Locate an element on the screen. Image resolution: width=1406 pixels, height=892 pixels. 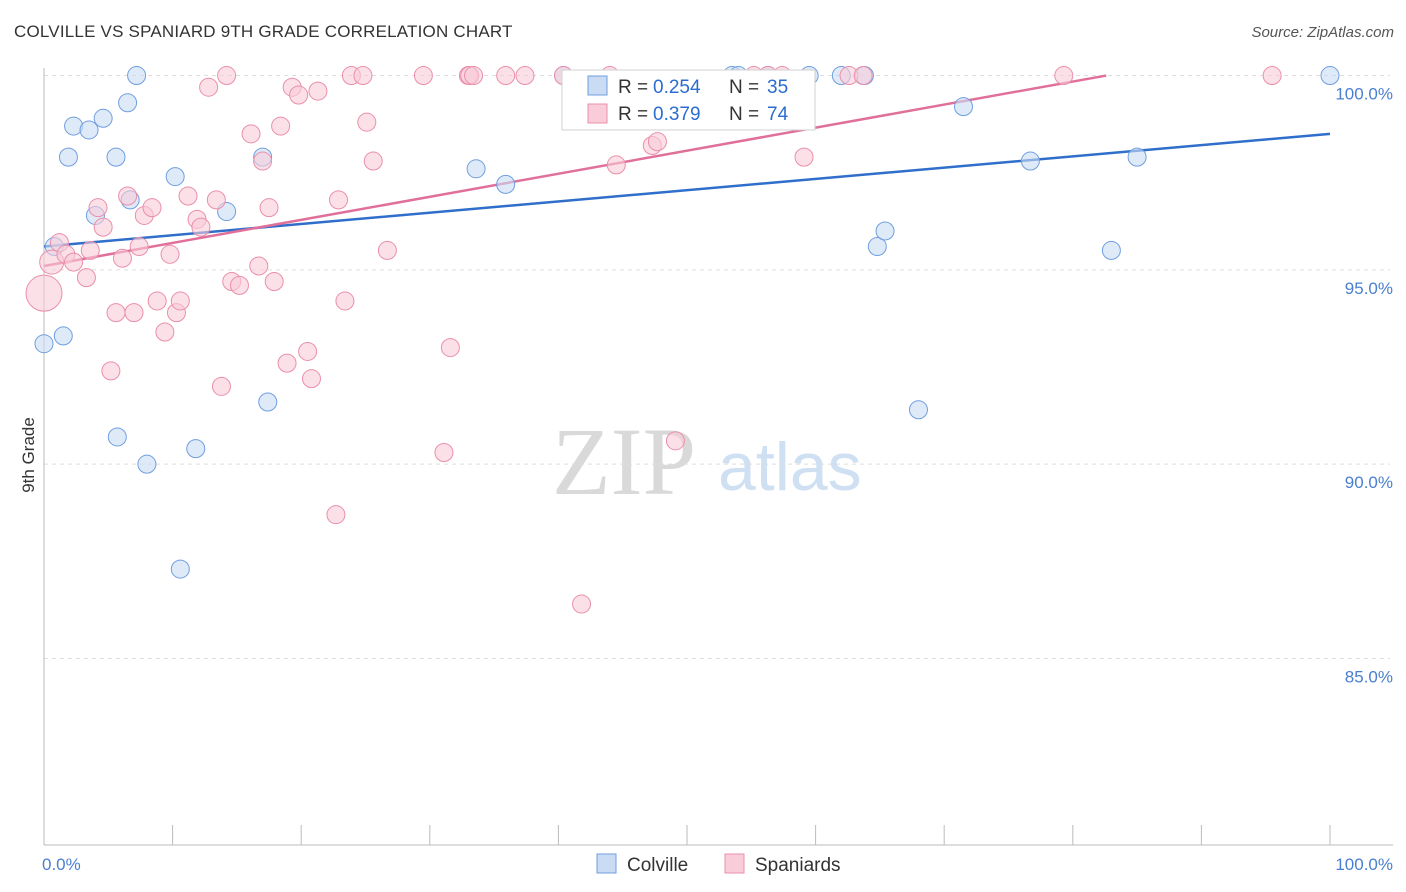
legend-swatch-colville is located at coordinates (597, 85).